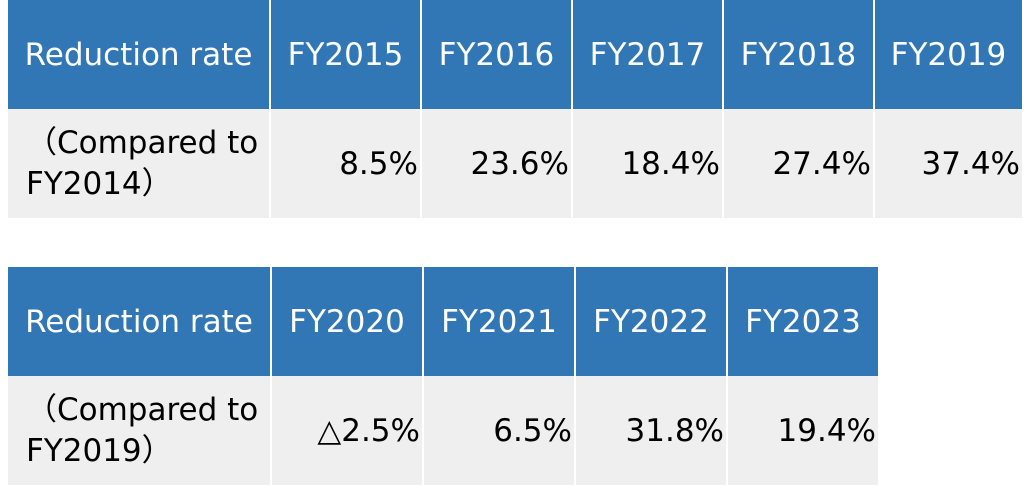 This screenshot has width=1024, height=487. I want to click on value-fy2021: 6.5%, so click(499, 430).